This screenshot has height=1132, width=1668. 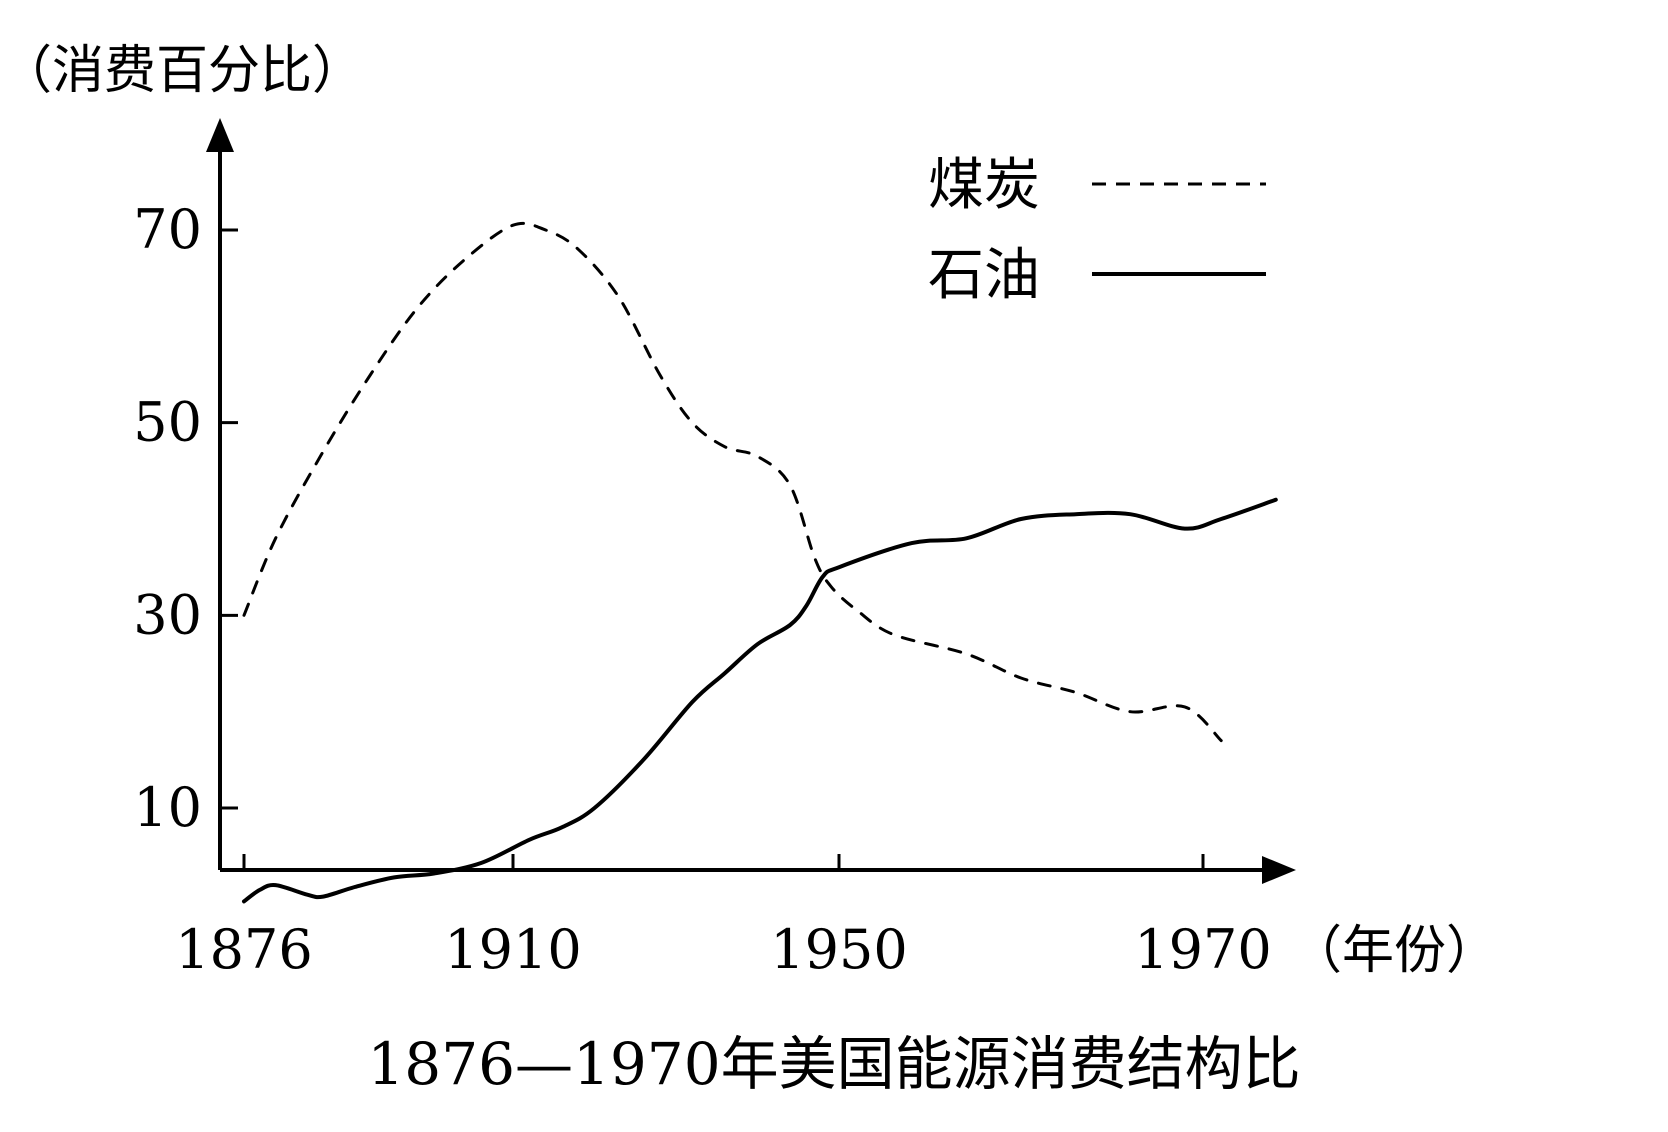 I want to click on y-axis-arrow, so click(x=220, y=135).